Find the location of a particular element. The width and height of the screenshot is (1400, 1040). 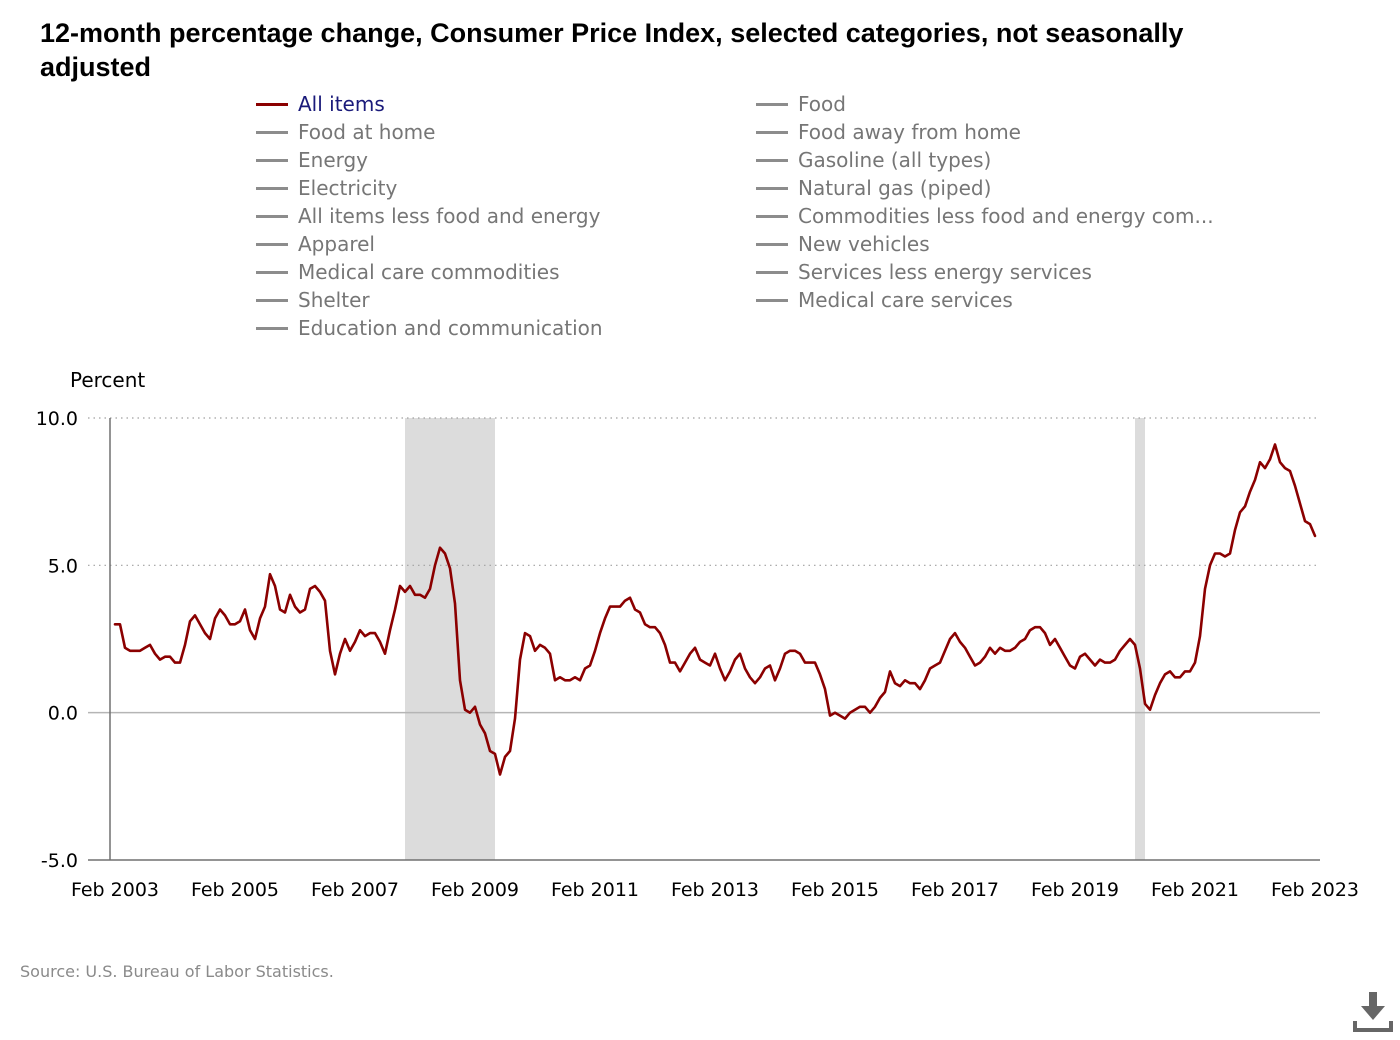

legend-item-medical-care-services: Medical care services is located at coordinates (996, 300).